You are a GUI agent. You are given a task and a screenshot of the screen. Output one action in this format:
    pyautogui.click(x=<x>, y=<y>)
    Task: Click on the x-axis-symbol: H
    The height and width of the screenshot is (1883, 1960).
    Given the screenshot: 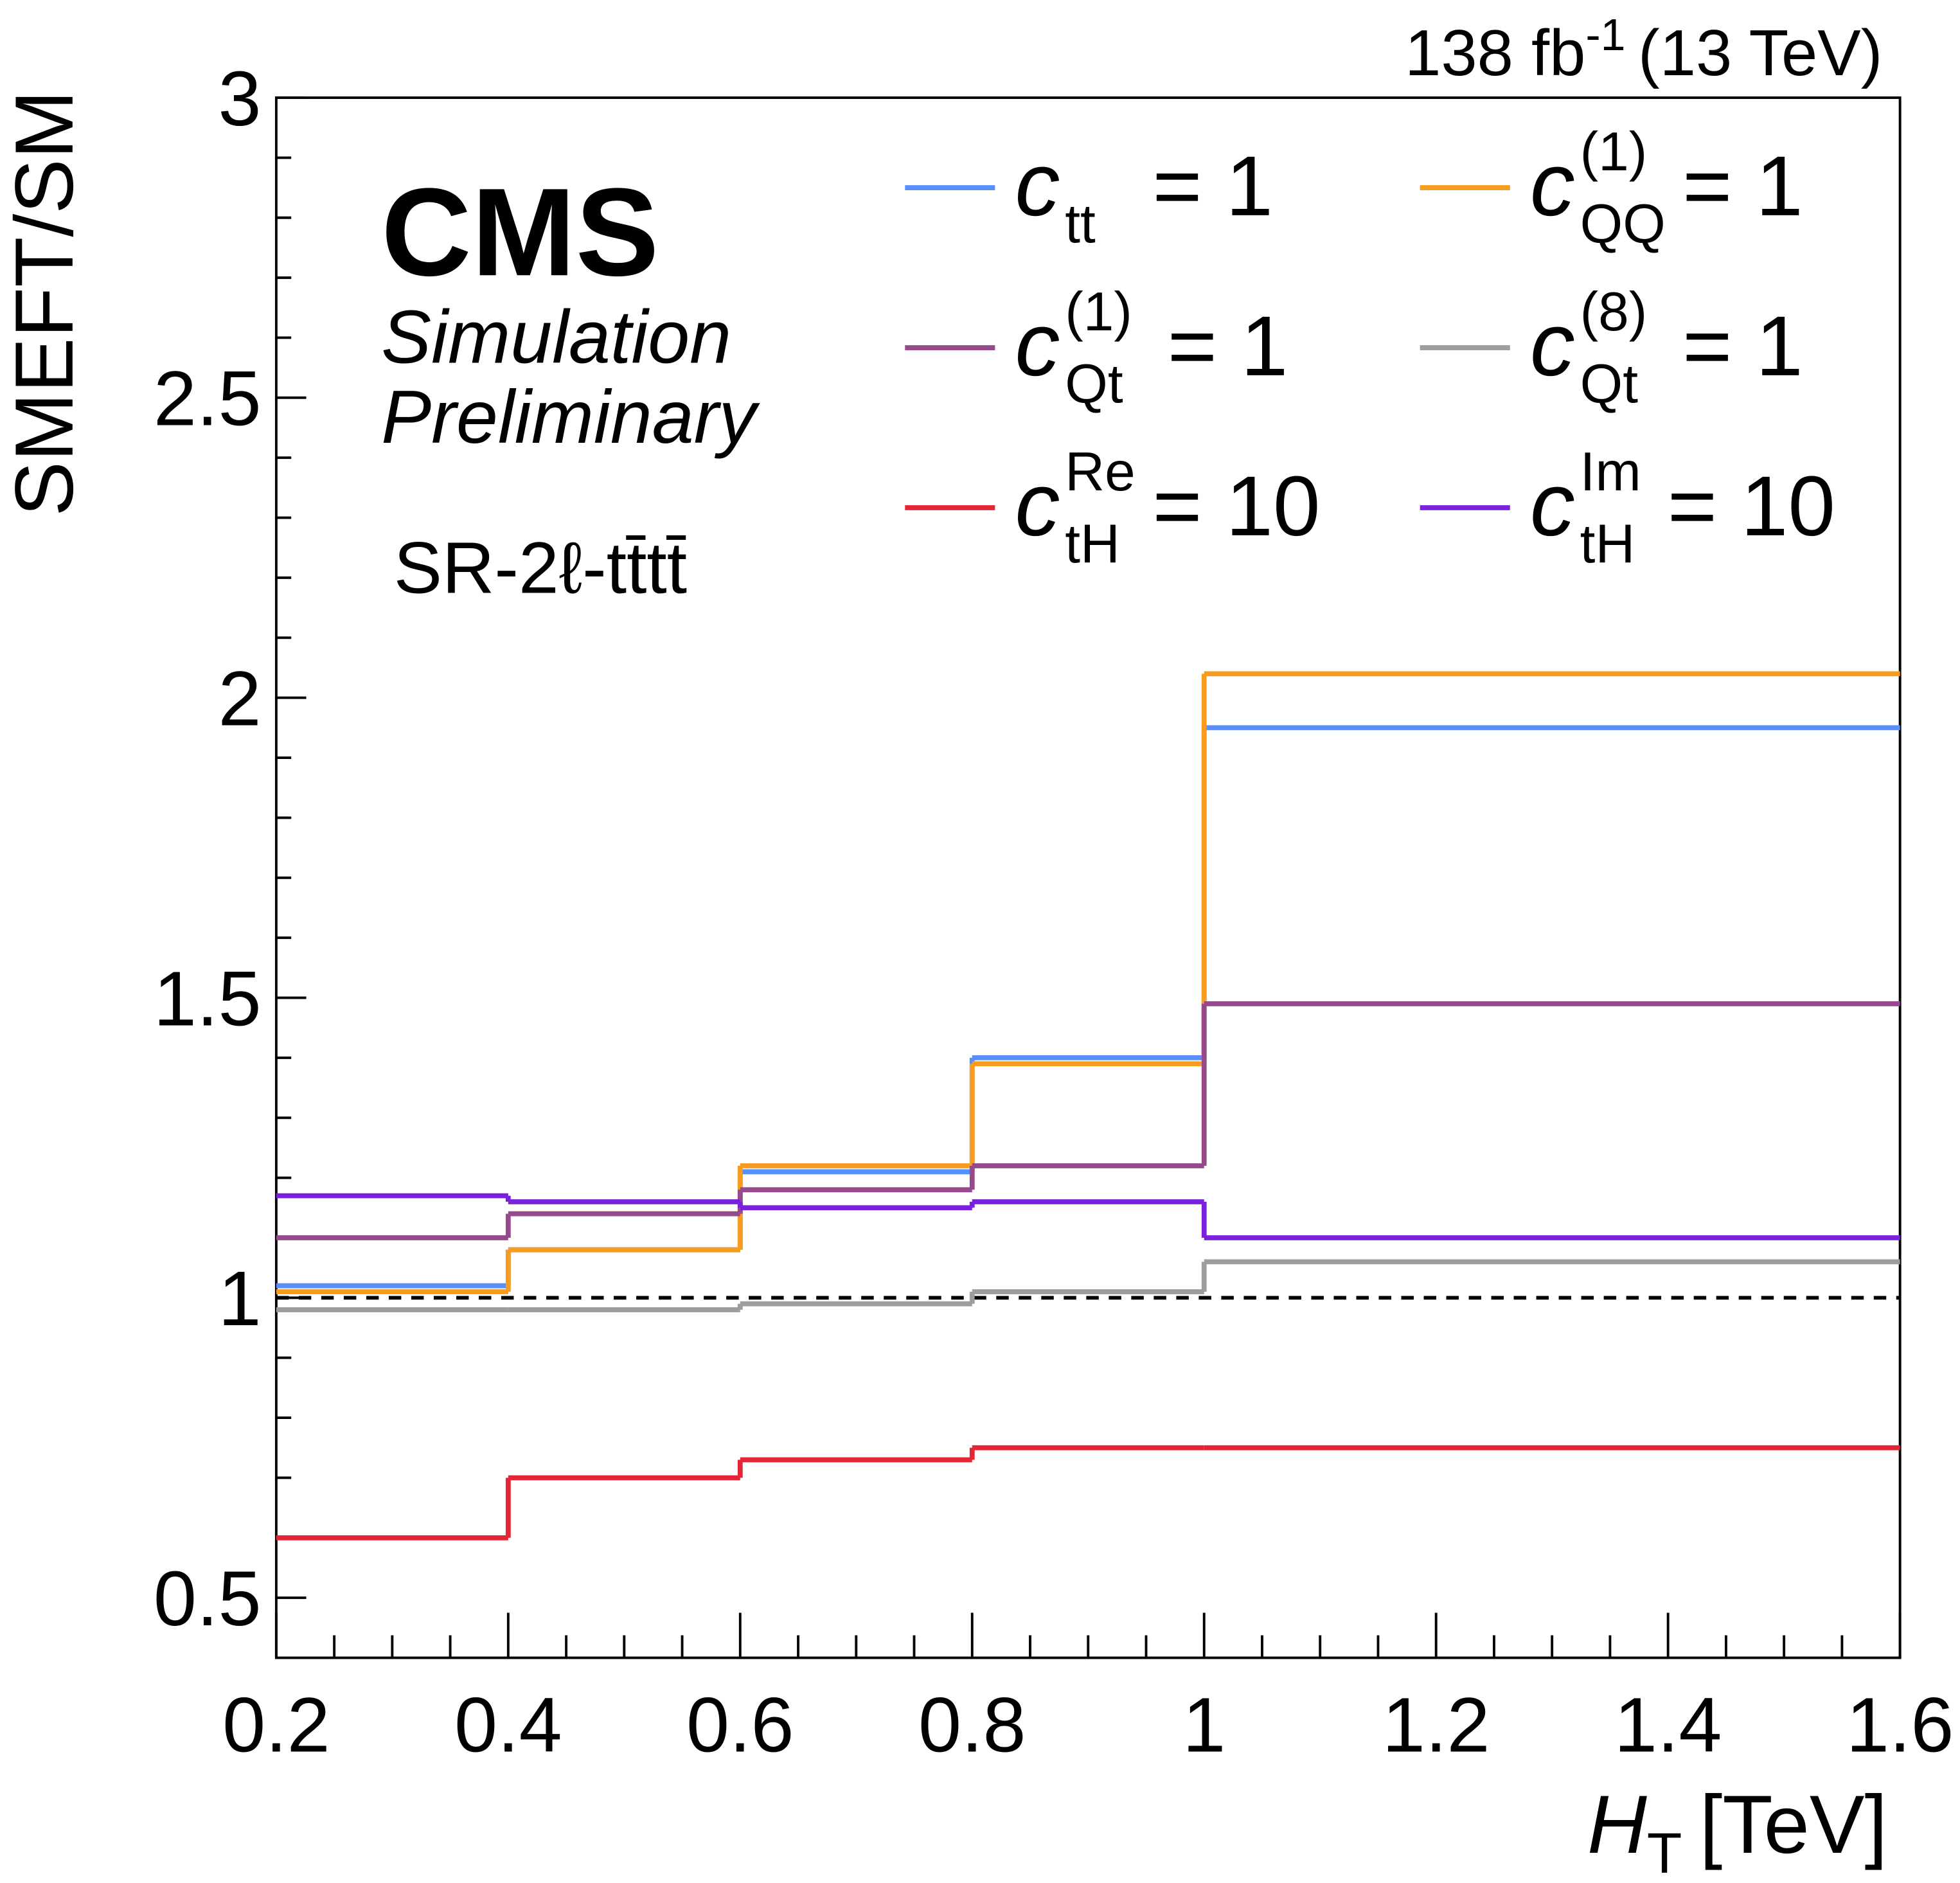 What is the action you would take?
    pyautogui.click(x=1617, y=1825)
    